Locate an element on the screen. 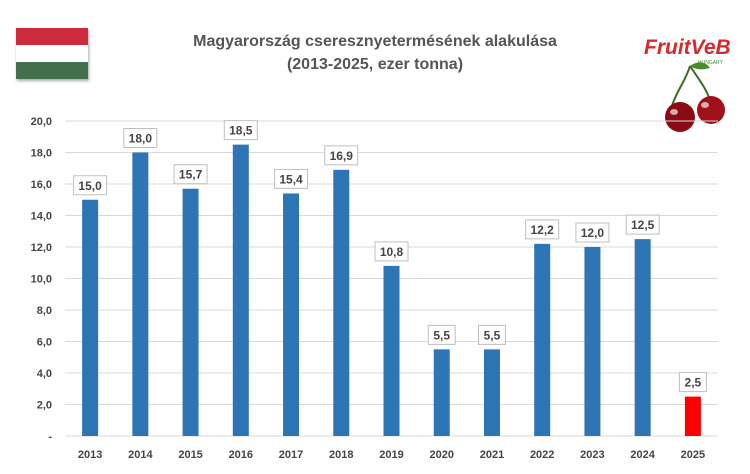 Image resolution: width=750 pixels, height=474 pixels. y-tick-label: 10,0 is located at coordinates (41, 280).